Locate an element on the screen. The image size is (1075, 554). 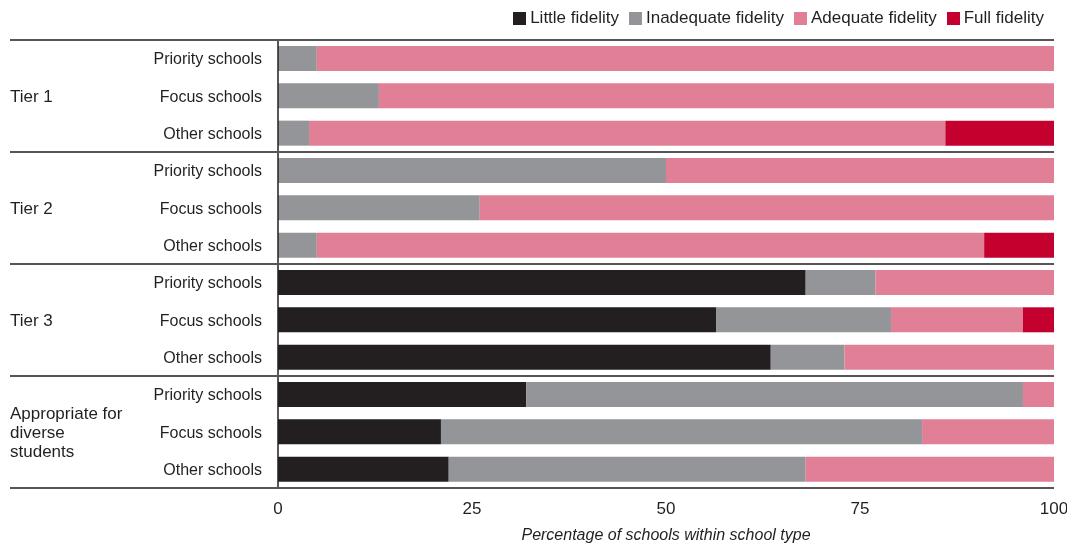
legend-label: Inadequate fidelity is located at coordinates (714, 17).